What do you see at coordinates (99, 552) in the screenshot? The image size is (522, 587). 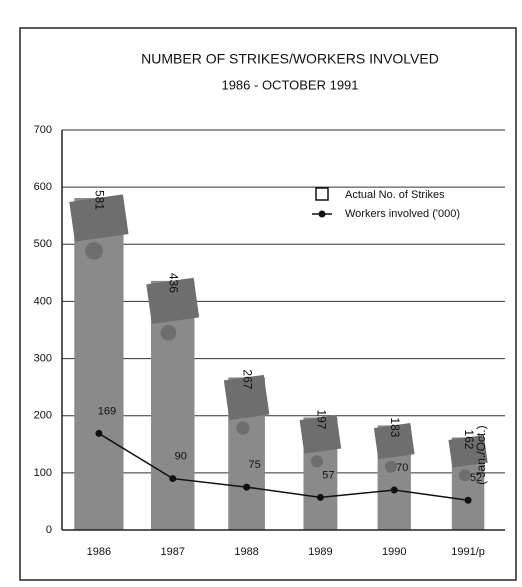 I see `x-tick-label: 1986` at bounding box center [99, 552].